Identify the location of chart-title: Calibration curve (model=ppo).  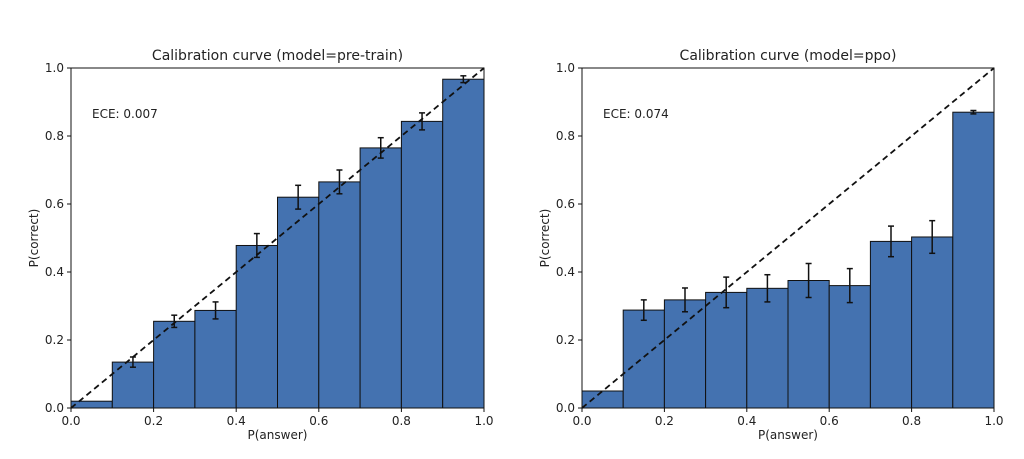
(788, 56).